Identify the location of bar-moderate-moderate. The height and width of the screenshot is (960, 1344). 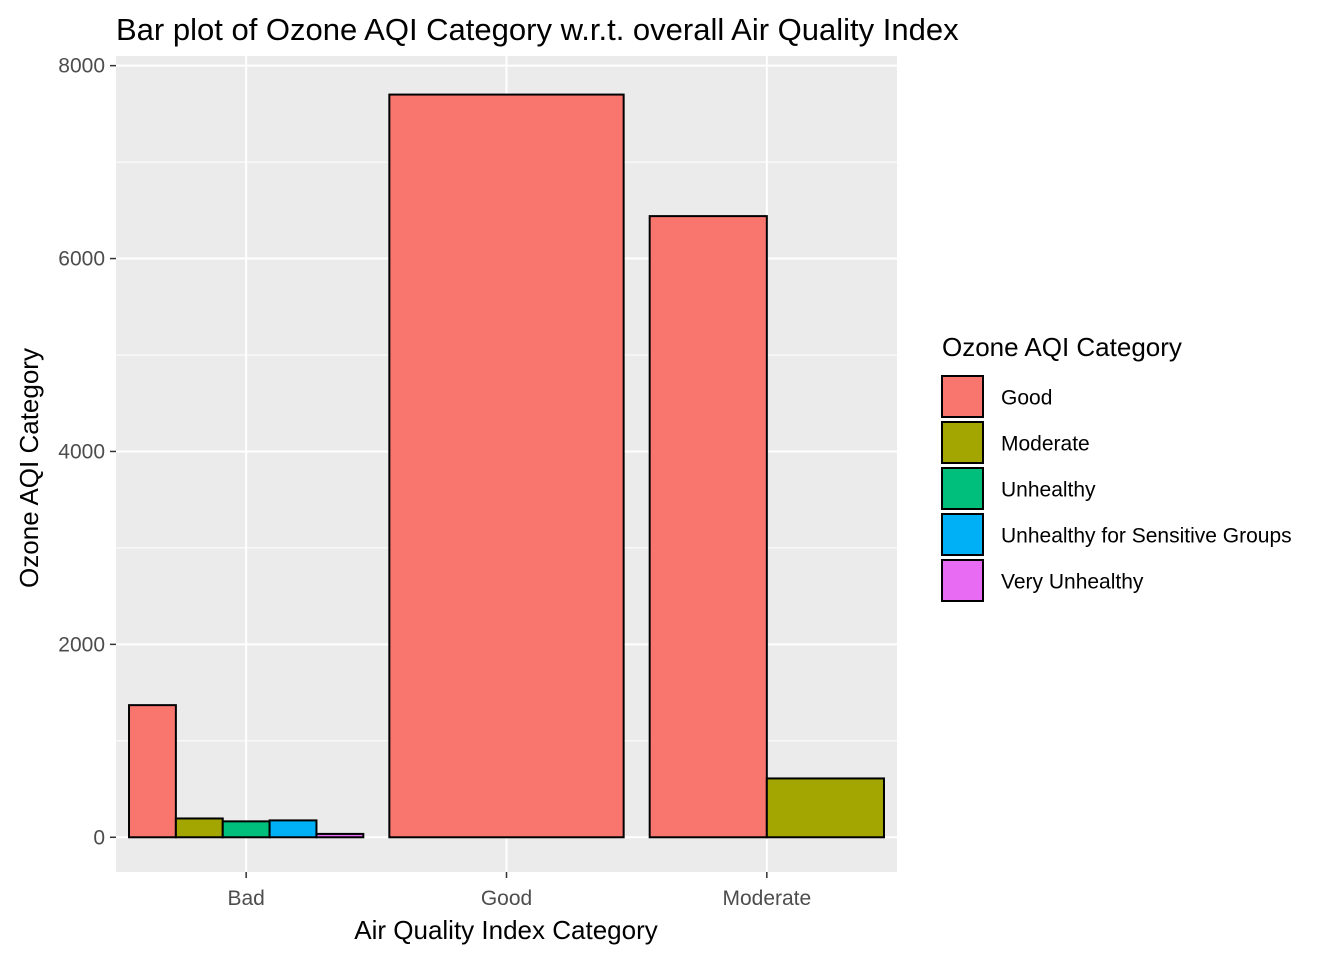
(825, 808).